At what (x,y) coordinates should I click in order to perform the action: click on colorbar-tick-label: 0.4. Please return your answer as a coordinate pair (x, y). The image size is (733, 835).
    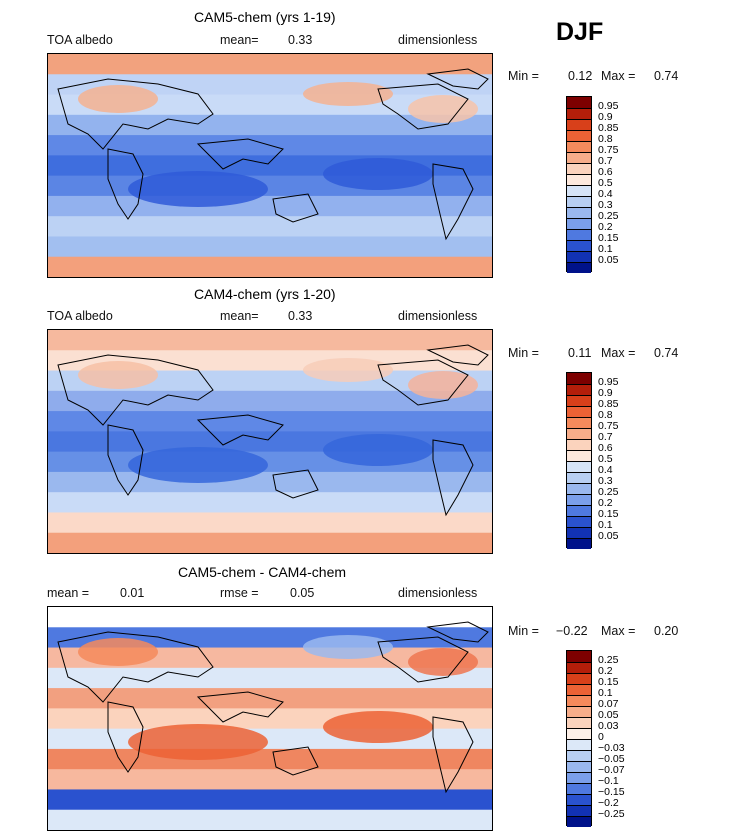
    Looking at the image, I should click on (605, 194).